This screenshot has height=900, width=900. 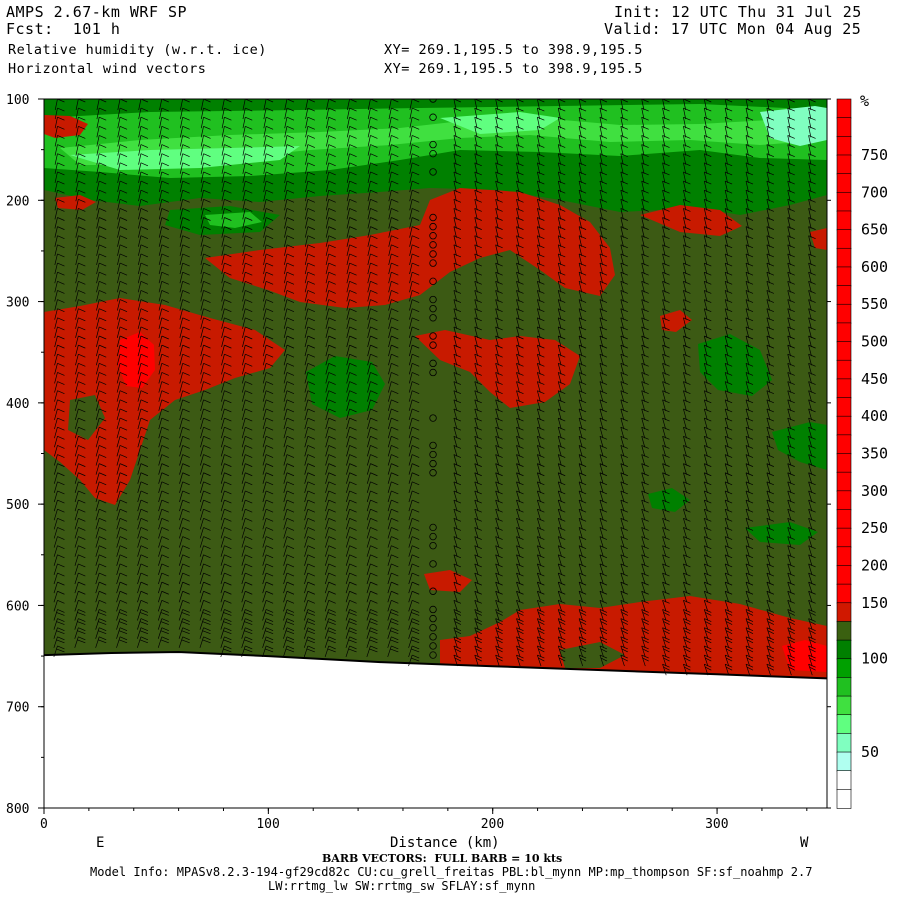 What do you see at coordinates (818, 239) in the screenshot?
I see `rh-red-right-edge` at bounding box center [818, 239].